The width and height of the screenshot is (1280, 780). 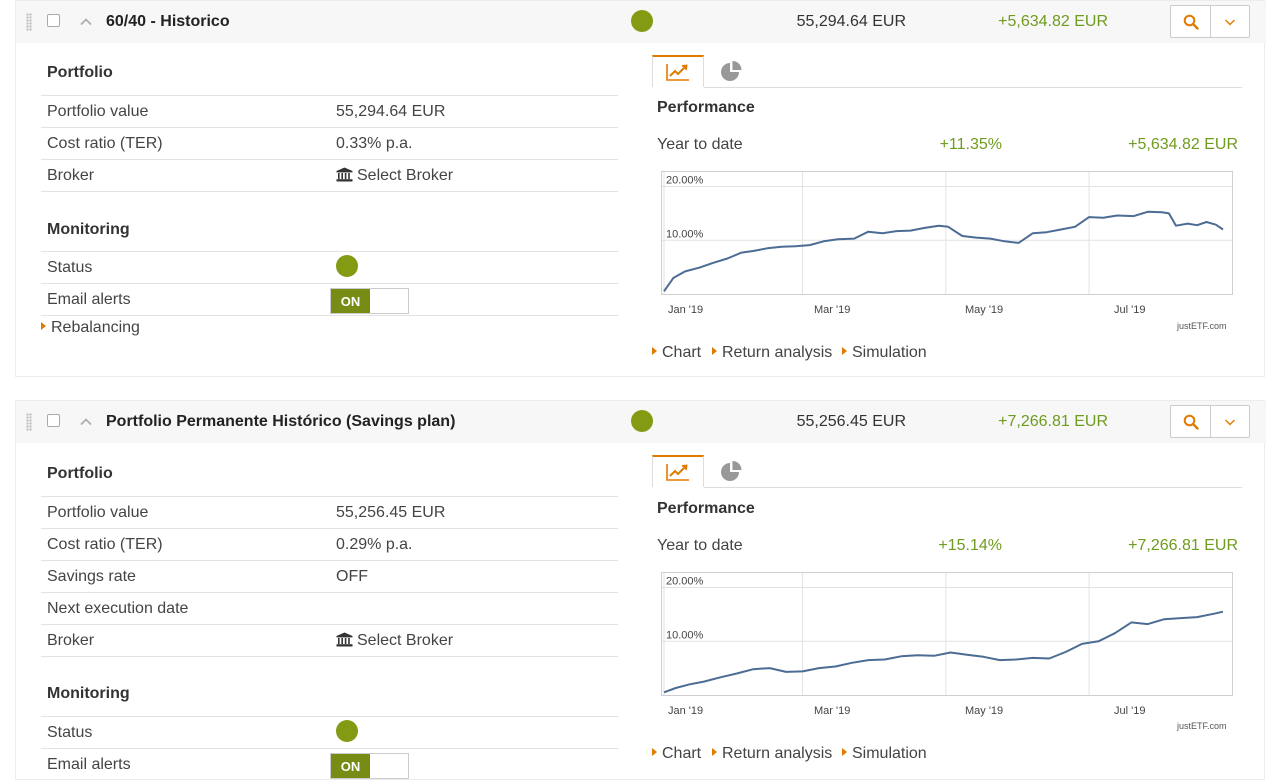 I want to click on status-indicator-icon, so click(x=642, y=21).